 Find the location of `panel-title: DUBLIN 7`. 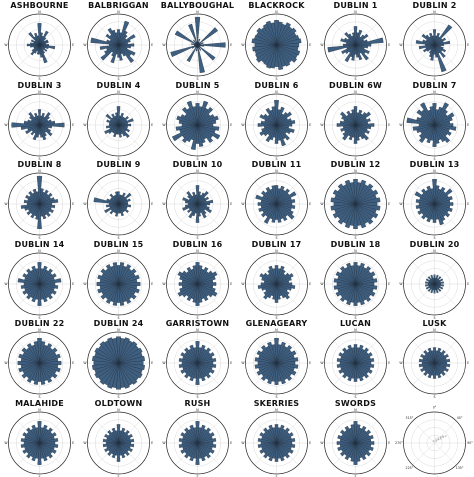

panel-title: DUBLIN 7 is located at coordinates (434, 85).